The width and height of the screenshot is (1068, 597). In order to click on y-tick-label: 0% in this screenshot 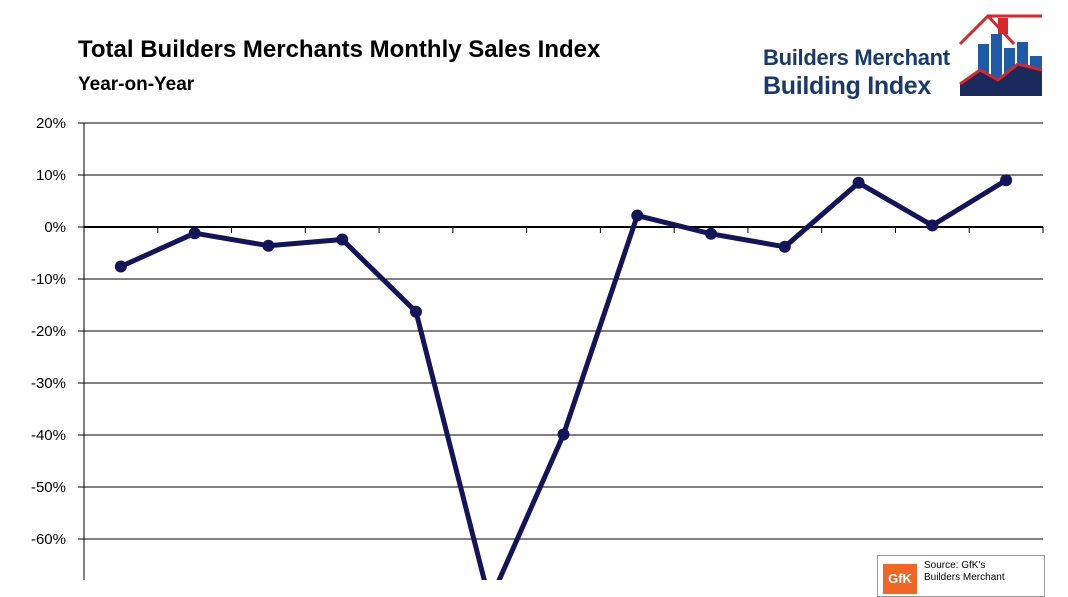, I will do `click(55, 227)`.